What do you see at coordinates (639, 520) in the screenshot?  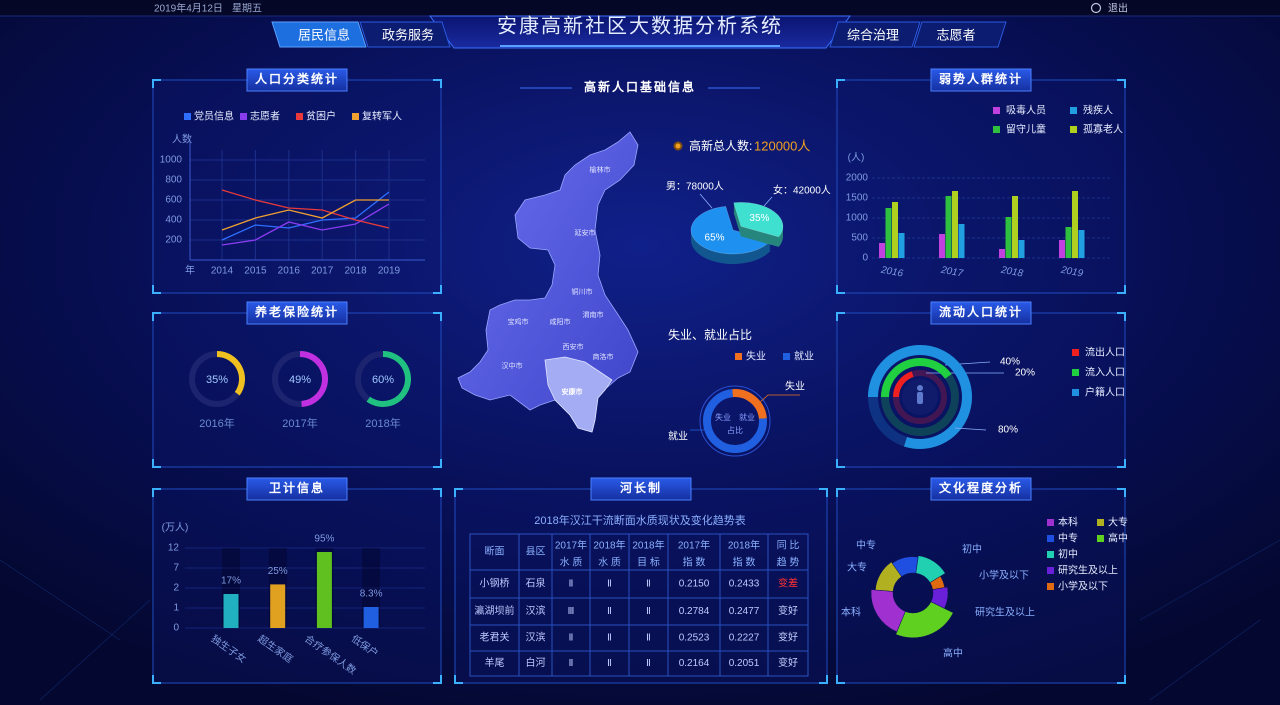 I see `table-title: 2018年汉江干流断面水质现状及变化趋势表` at bounding box center [639, 520].